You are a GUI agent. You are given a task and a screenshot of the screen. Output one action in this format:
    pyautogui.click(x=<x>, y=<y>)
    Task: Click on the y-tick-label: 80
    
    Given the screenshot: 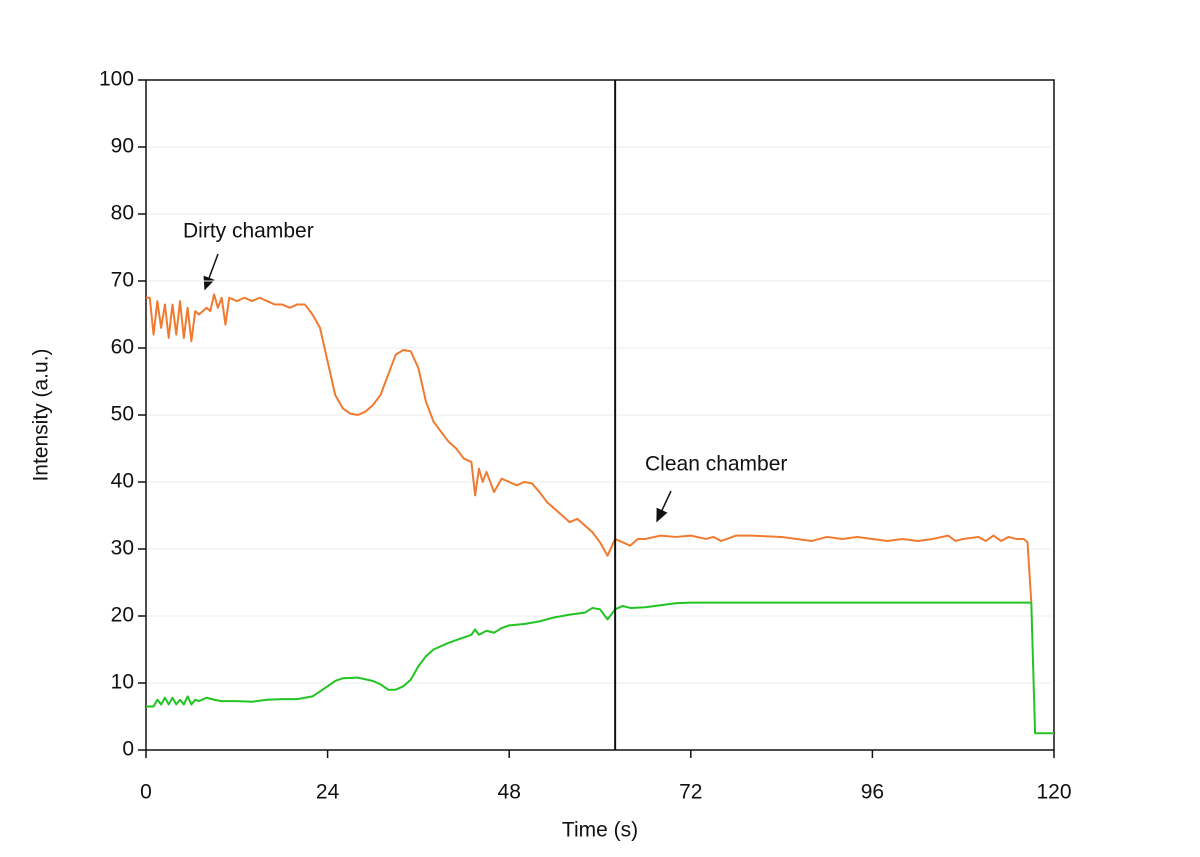 What is the action you would take?
    pyautogui.click(x=122, y=213)
    